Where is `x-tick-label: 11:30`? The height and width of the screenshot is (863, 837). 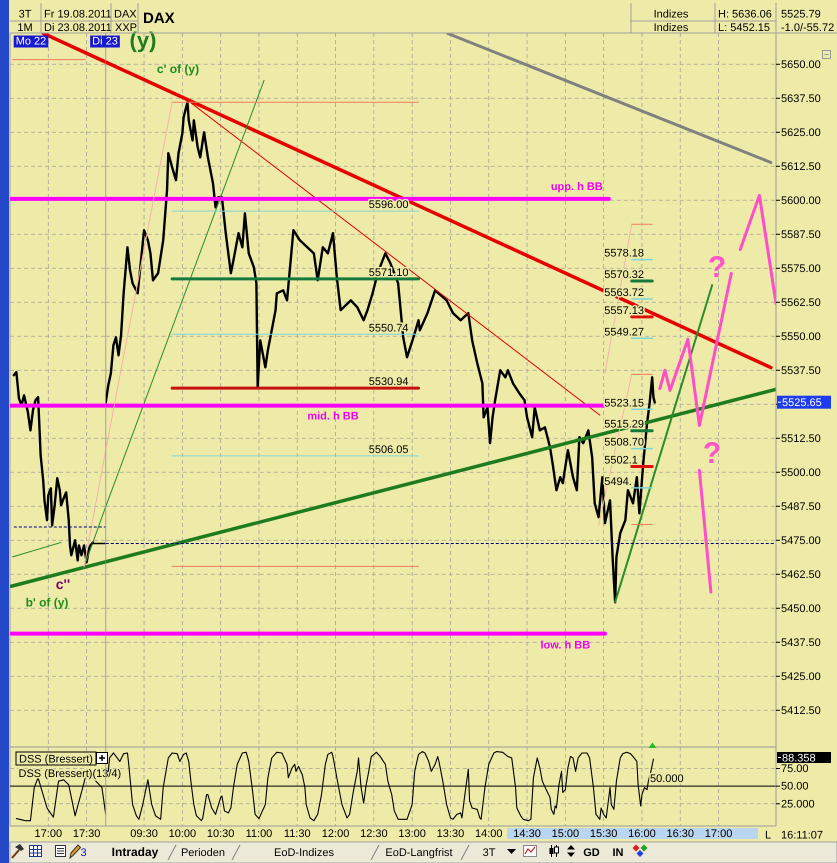 x-tick-label: 11:30 is located at coordinates (297, 834).